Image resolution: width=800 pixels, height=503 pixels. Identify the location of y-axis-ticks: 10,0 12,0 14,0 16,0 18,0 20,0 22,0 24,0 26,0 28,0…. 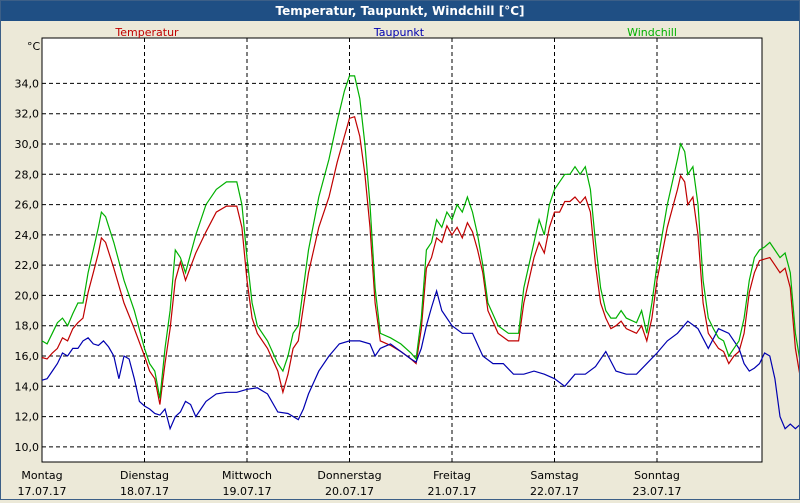
(27, 265).